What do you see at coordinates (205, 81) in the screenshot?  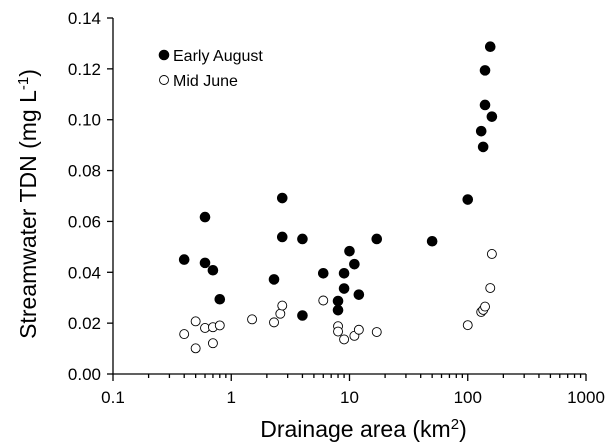 I see `legend-label-mid-june: Mid June` at bounding box center [205, 81].